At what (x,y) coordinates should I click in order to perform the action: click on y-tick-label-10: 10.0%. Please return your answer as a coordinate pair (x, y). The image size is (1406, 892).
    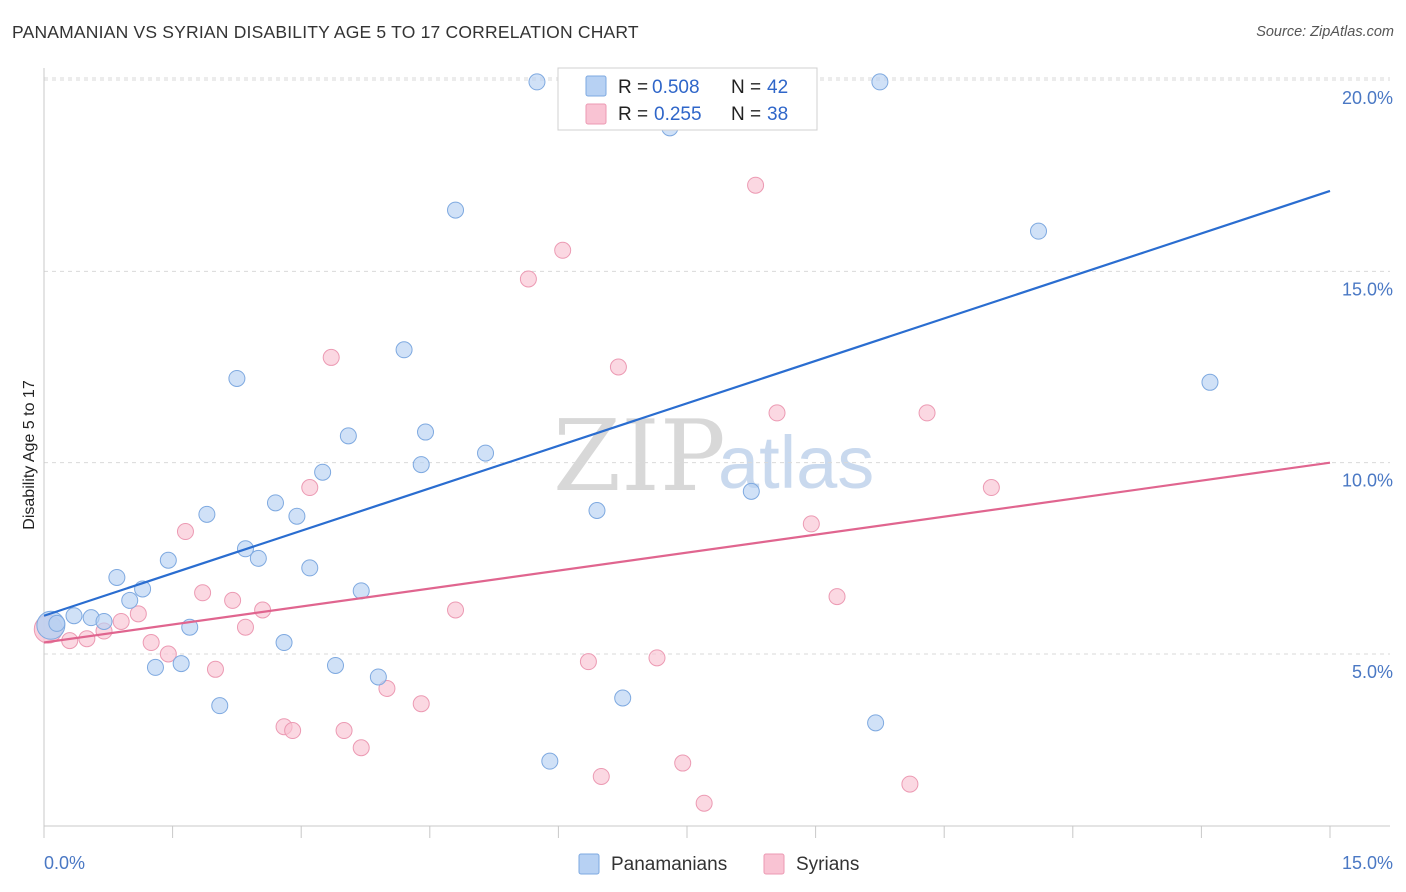
    Looking at the image, I should click on (1367, 481).